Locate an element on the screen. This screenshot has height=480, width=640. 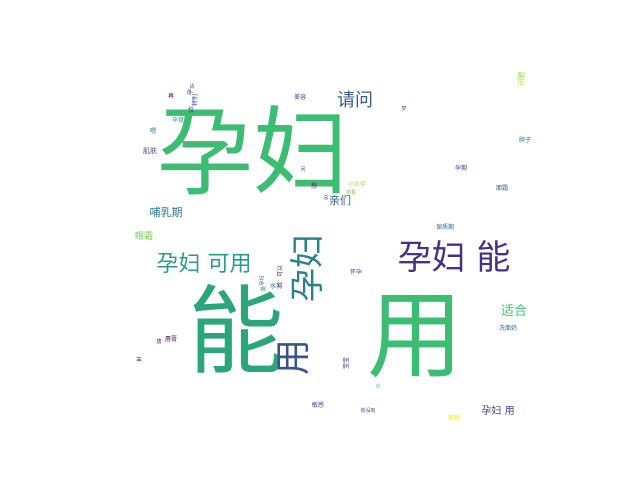
word-41: 宝宝 is located at coordinates (346, 363).